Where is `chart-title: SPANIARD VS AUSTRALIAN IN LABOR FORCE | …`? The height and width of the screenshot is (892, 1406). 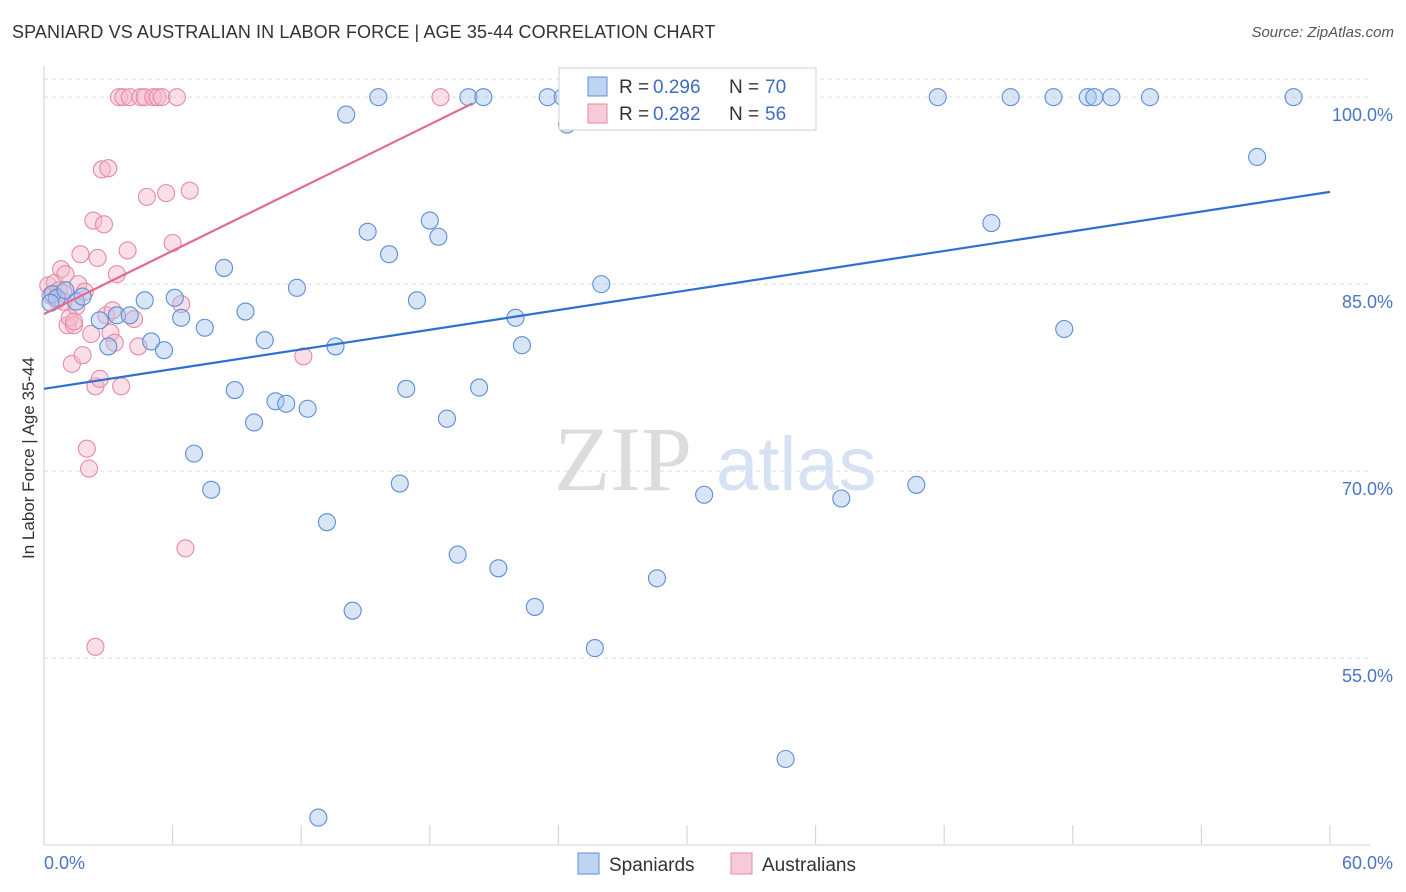
chart-title: SPANIARD VS AUSTRALIAN IN LABOR FORCE | … is located at coordinates (364, 32).